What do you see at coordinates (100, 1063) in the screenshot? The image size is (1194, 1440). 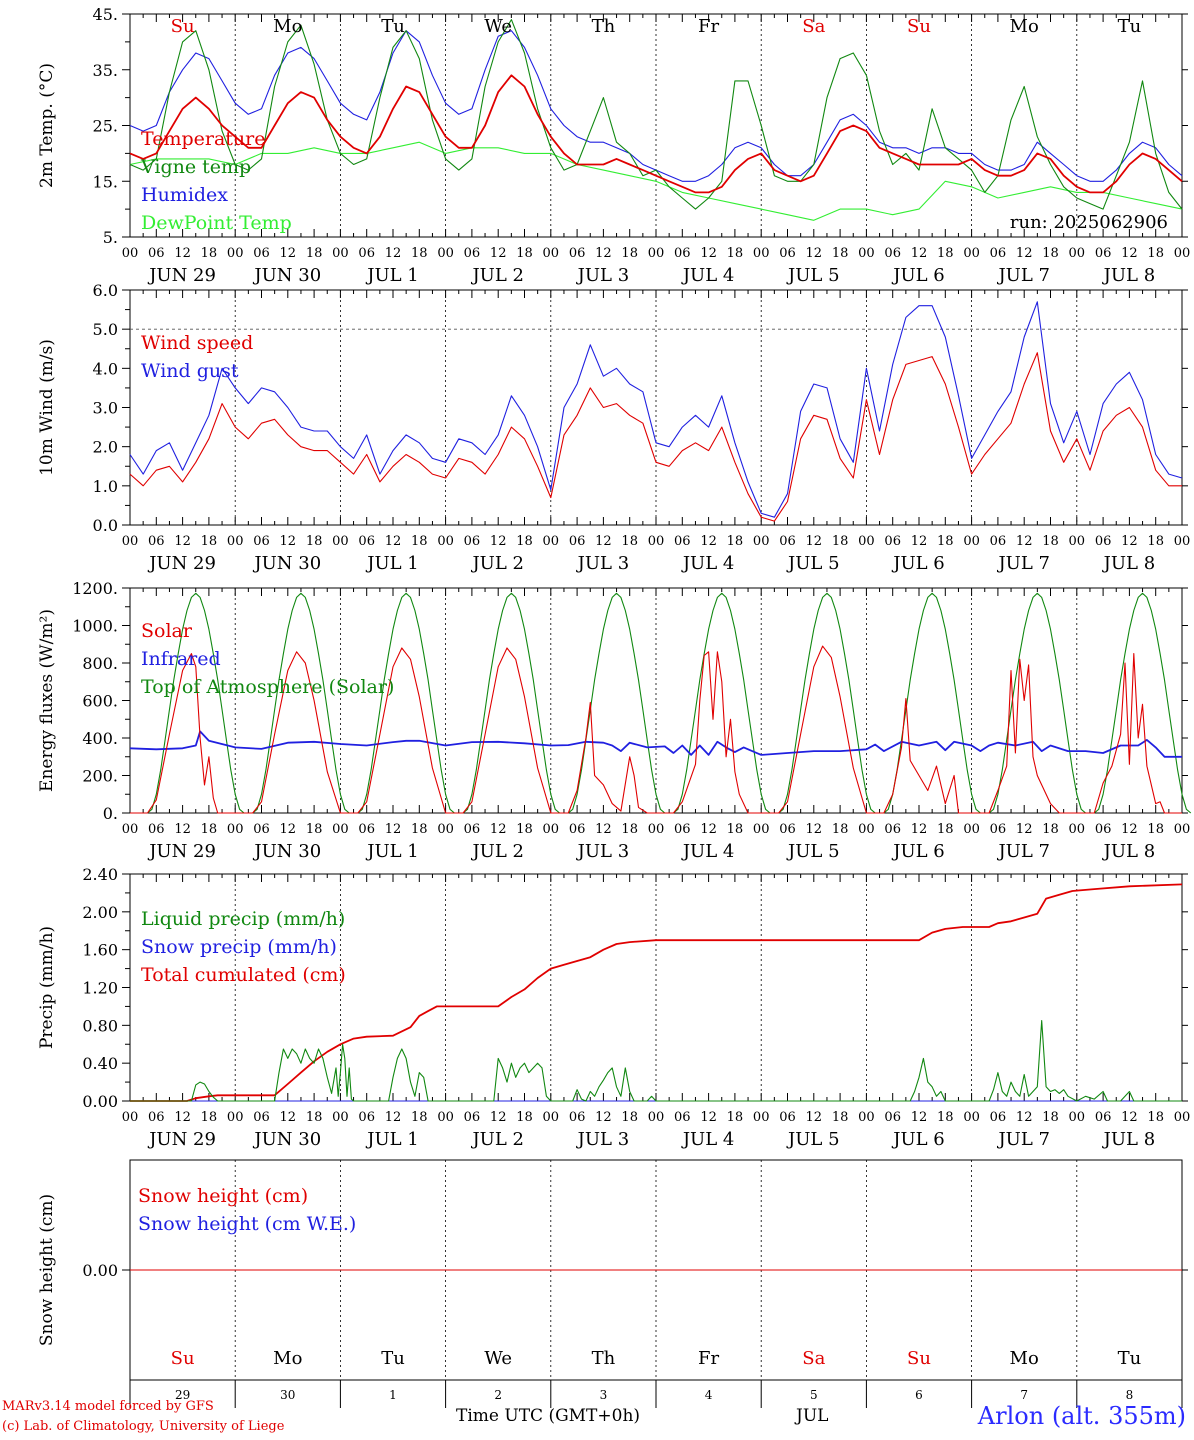 I see `y-tick-label: 0.40` at bounding box center [100, 1063].